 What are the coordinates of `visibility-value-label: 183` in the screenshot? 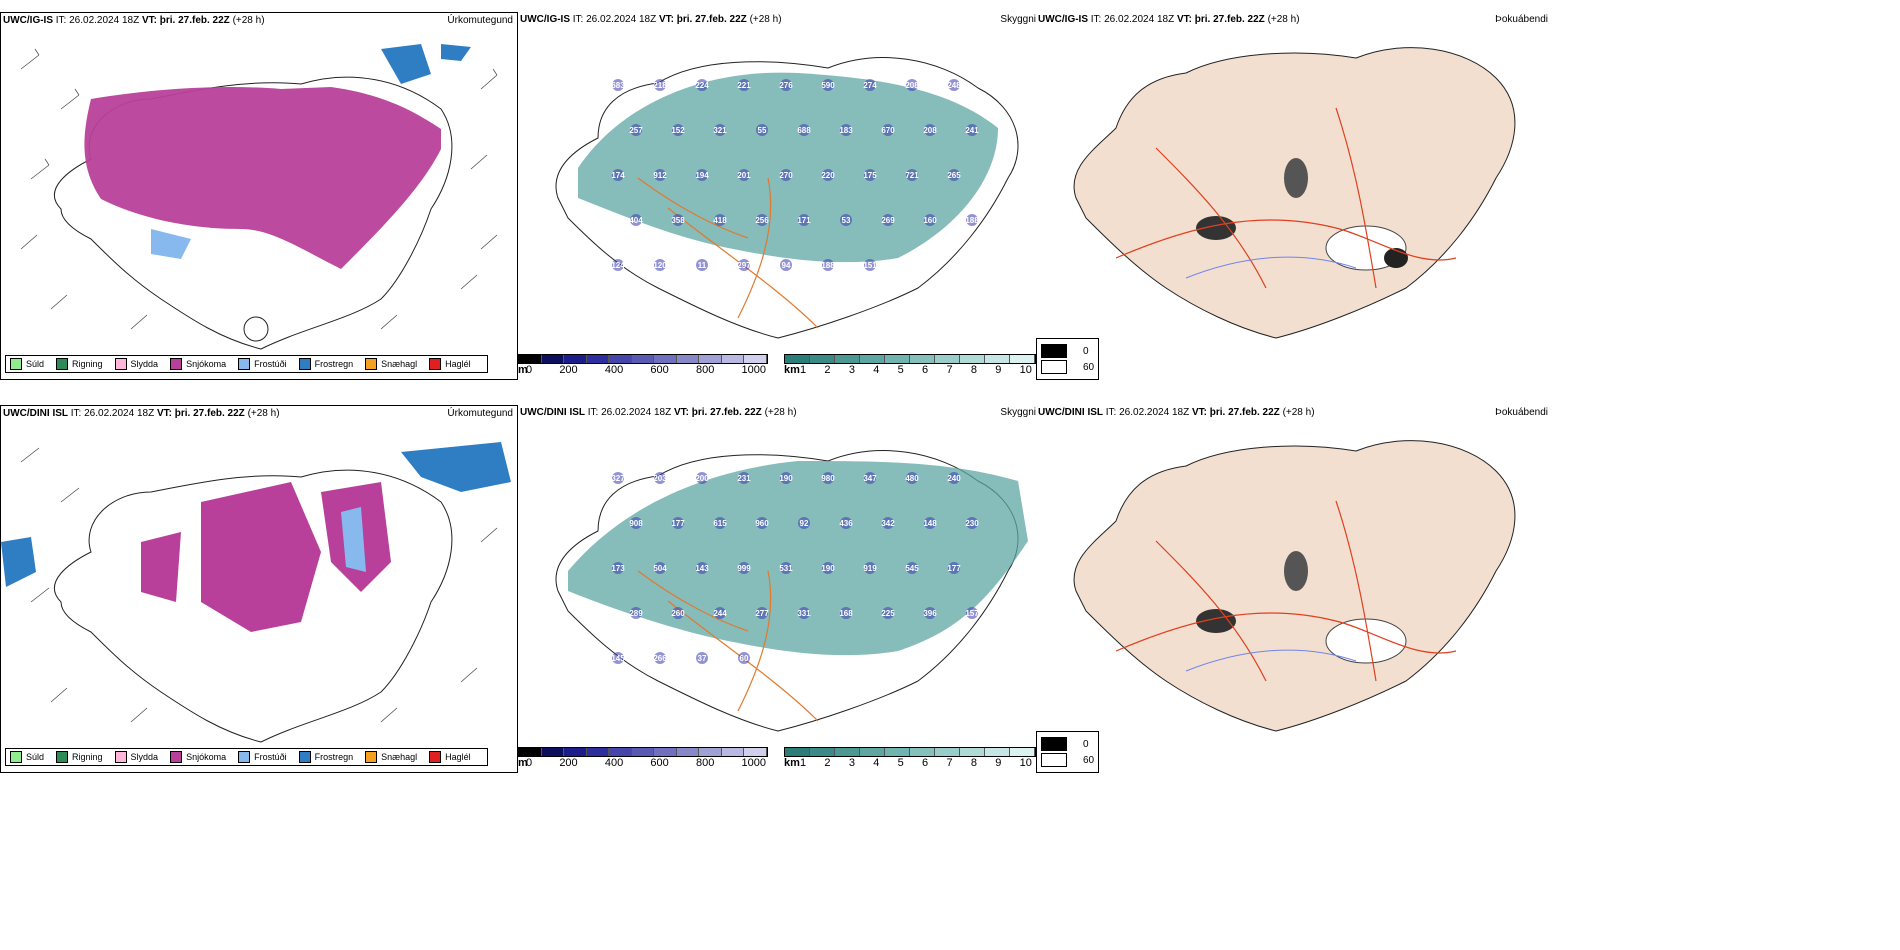 It's located at (846, 130).